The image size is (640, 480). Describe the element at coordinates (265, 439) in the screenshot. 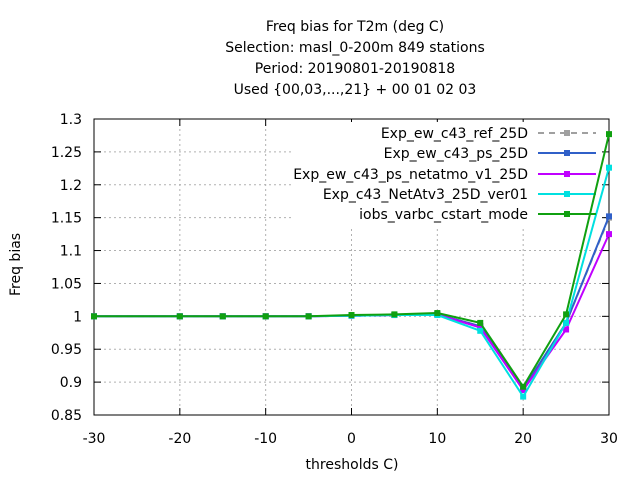

I see `x-tick-label: -10` at that location.